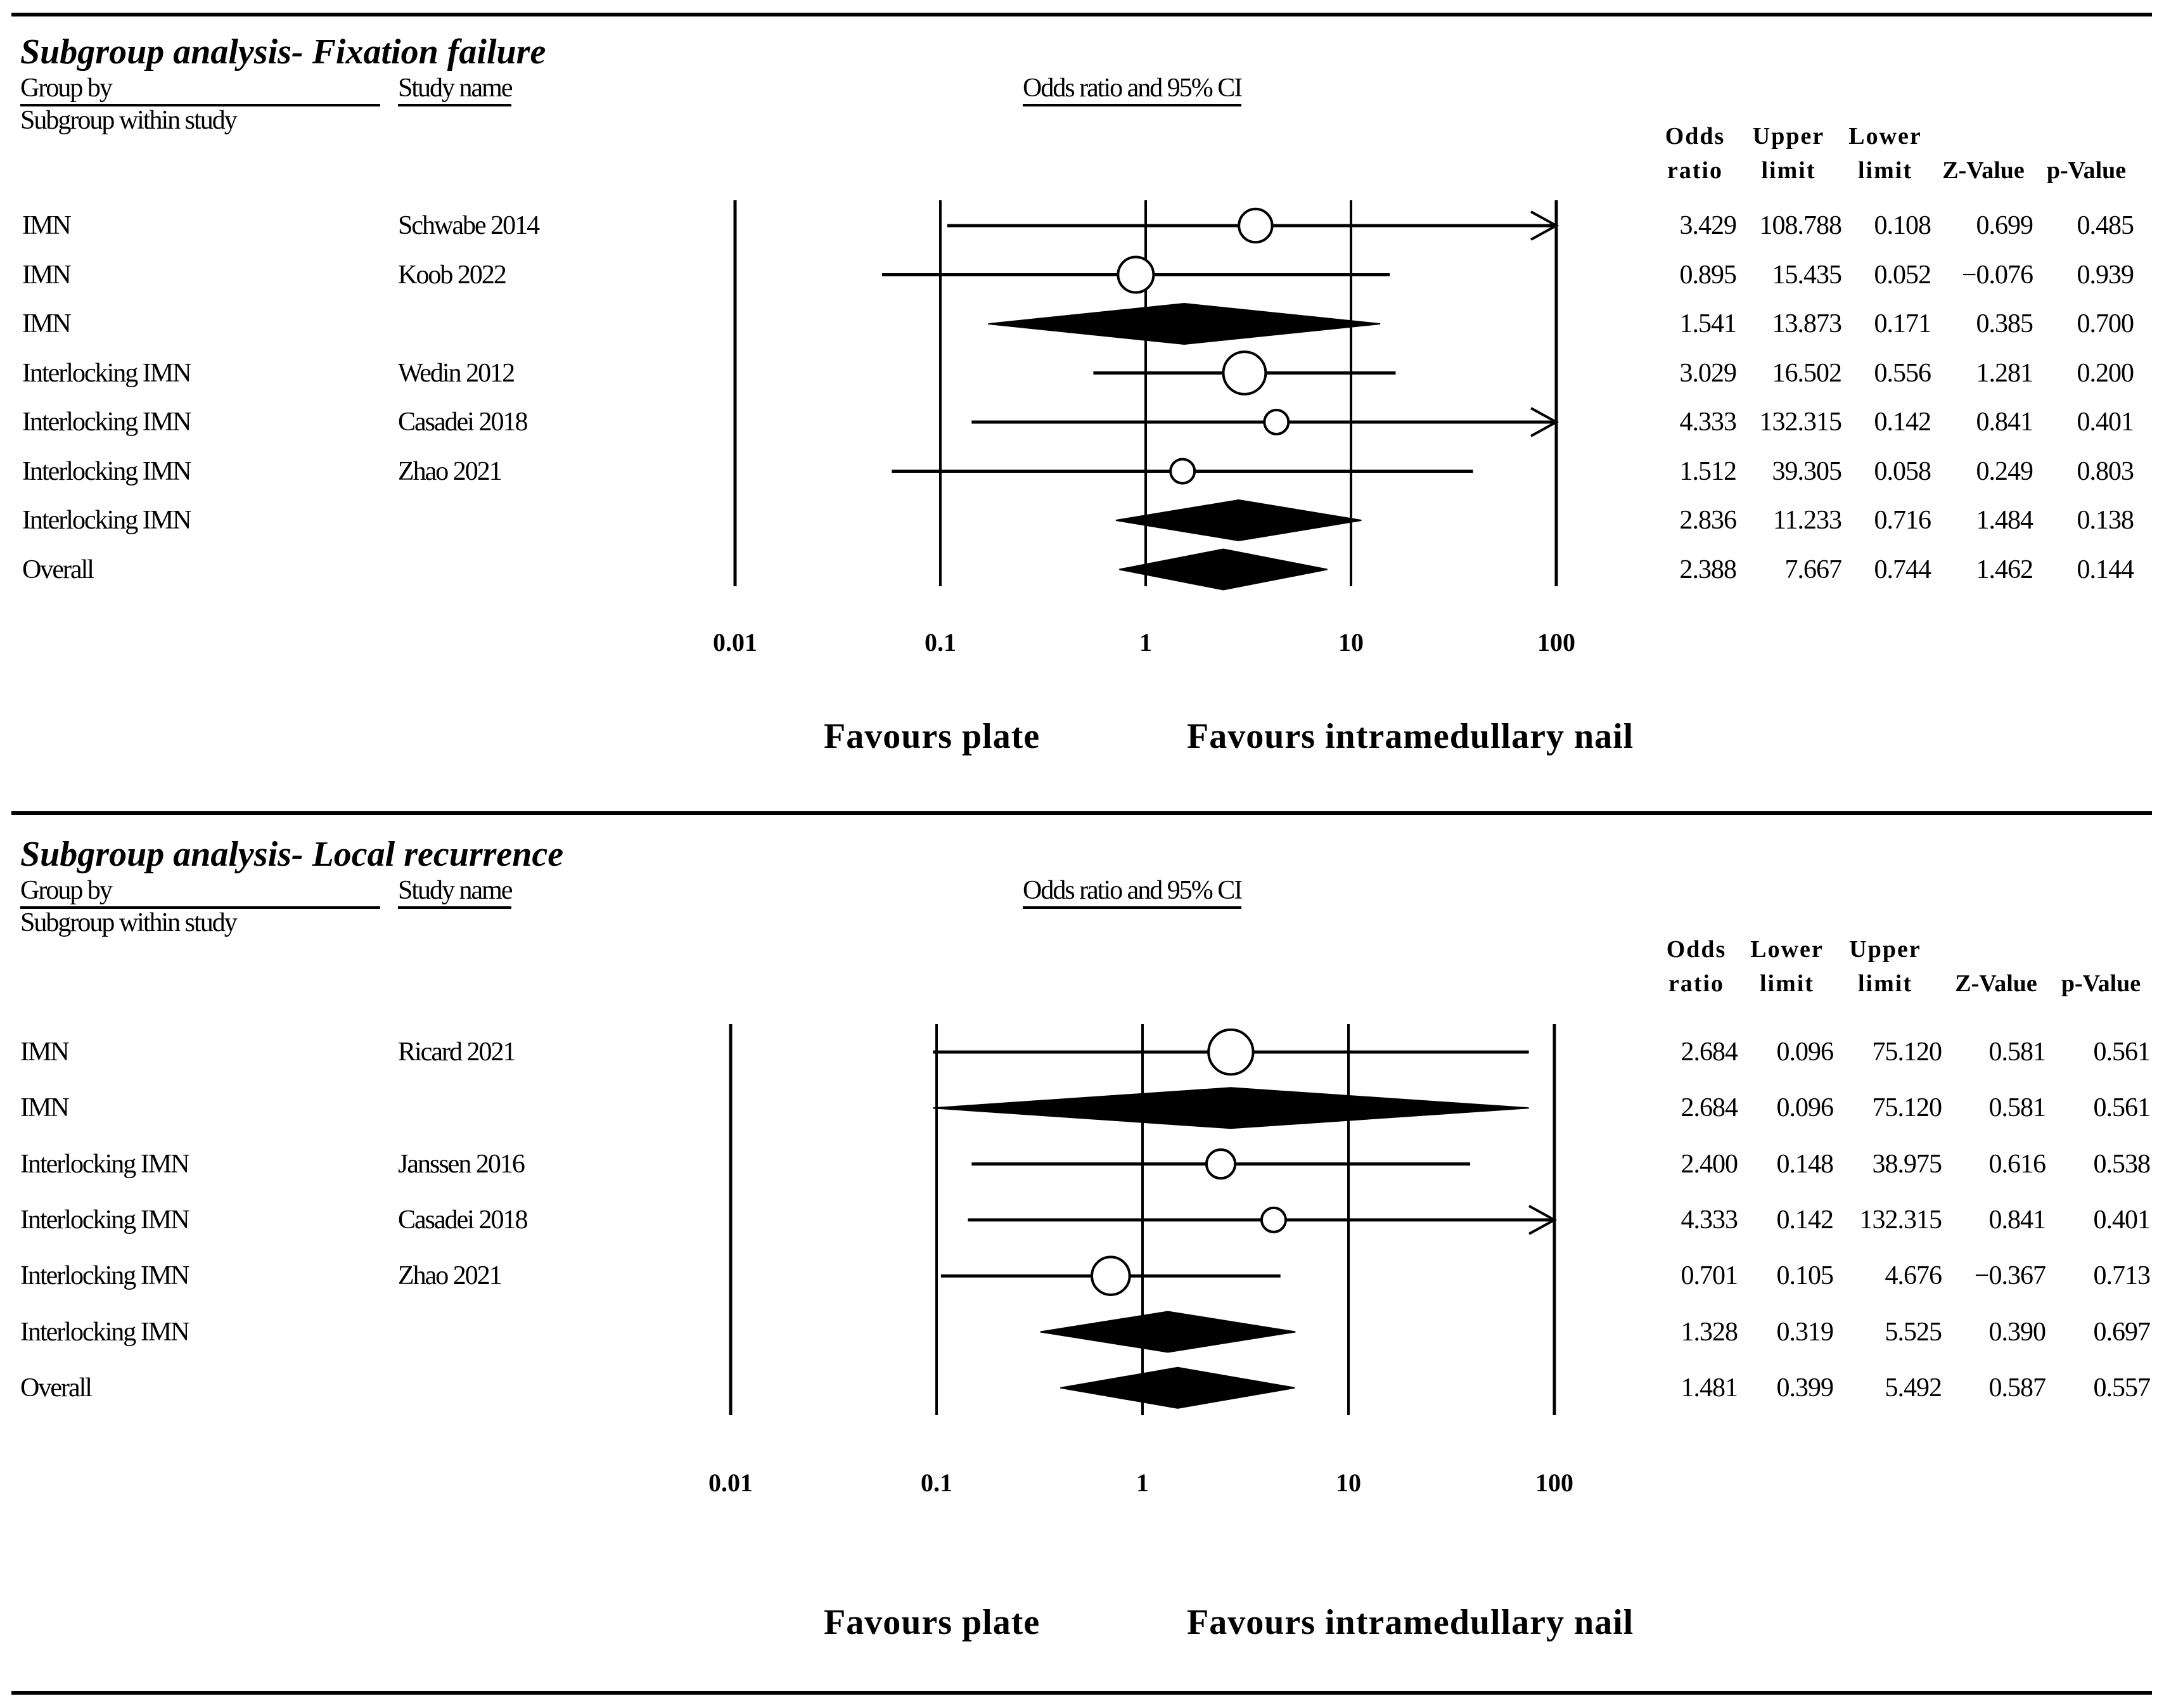  Describe the element at coordinates (1410, 736) in the screenshot. I see `favours-right-label: Favours intramedullary nail` at that location.